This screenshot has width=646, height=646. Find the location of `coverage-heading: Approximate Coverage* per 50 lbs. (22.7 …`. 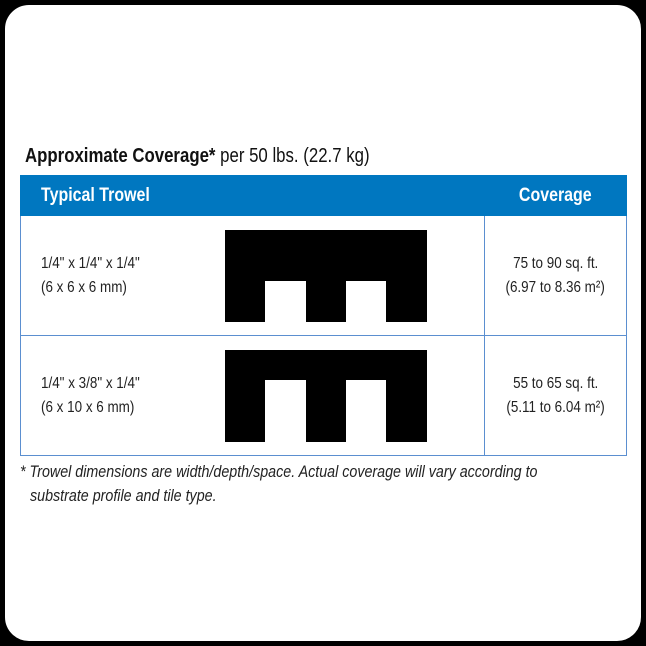

coverage-heading: Approximate Coverage* per 50 lbs. (22.7 … is located at coordinates (230, 156).